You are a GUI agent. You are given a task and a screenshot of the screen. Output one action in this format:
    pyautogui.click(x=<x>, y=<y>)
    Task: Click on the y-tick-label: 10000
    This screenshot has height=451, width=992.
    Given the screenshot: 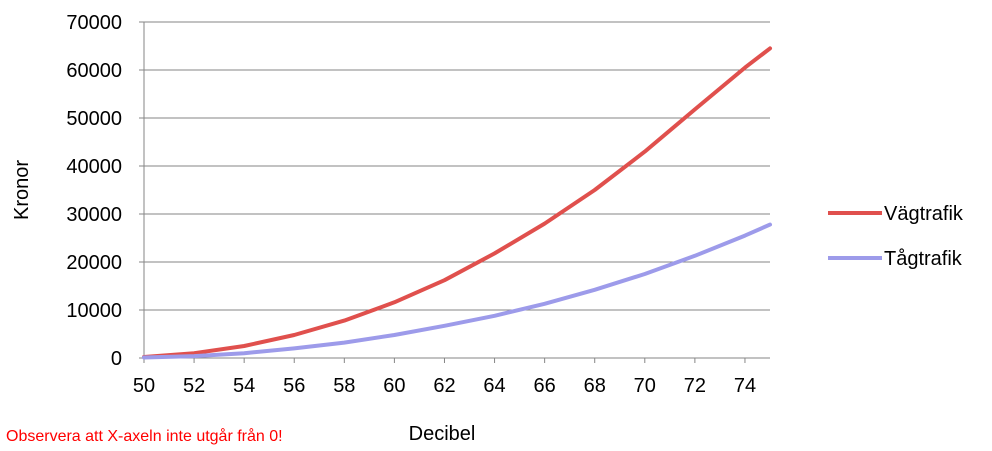 What is the action you would take?
    pyautogui.click(x=94, y=311)
    